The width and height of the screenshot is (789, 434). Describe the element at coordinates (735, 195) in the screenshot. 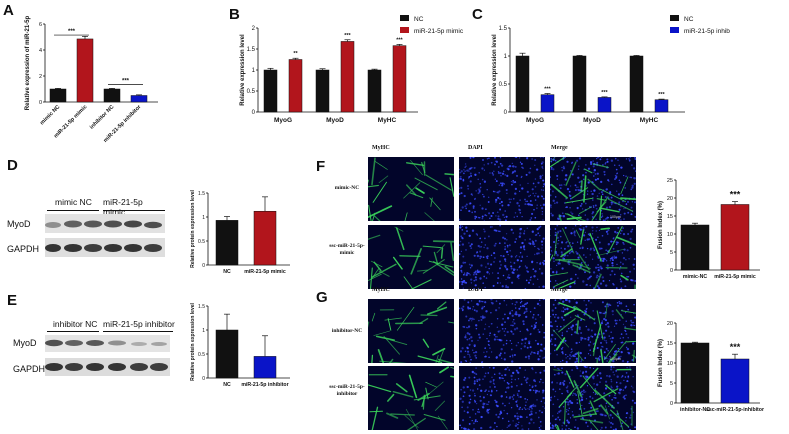

I see `significance-label-f: ***` at that location.